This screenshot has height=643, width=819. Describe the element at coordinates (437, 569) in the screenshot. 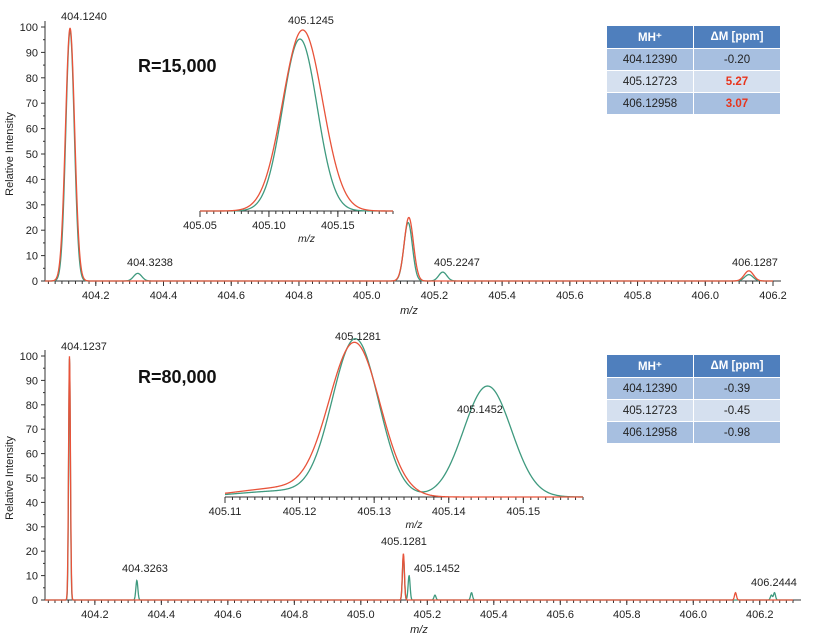

I see `bottom-peak-label: 405.1452` at that location.